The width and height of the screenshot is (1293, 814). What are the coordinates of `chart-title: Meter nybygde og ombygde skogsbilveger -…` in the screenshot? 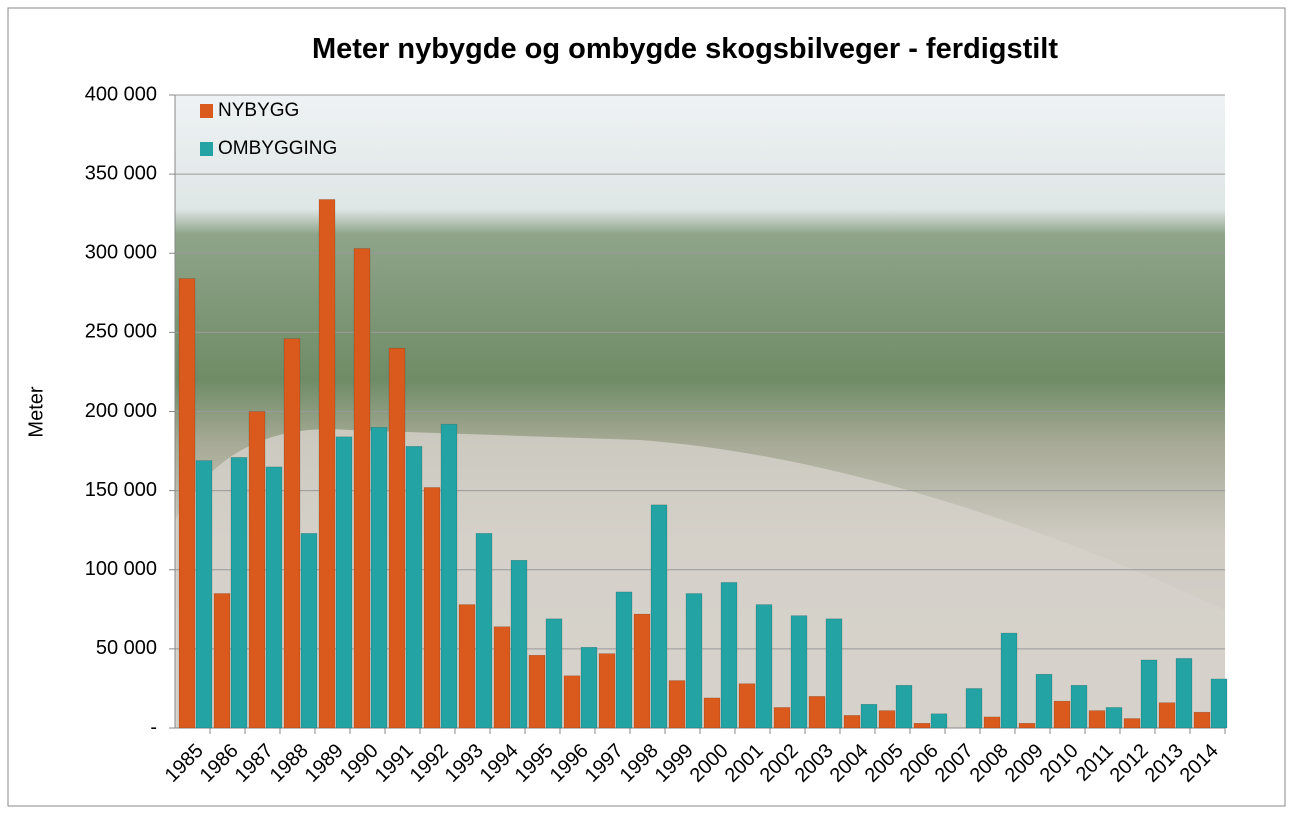 It's located at (685, 49).